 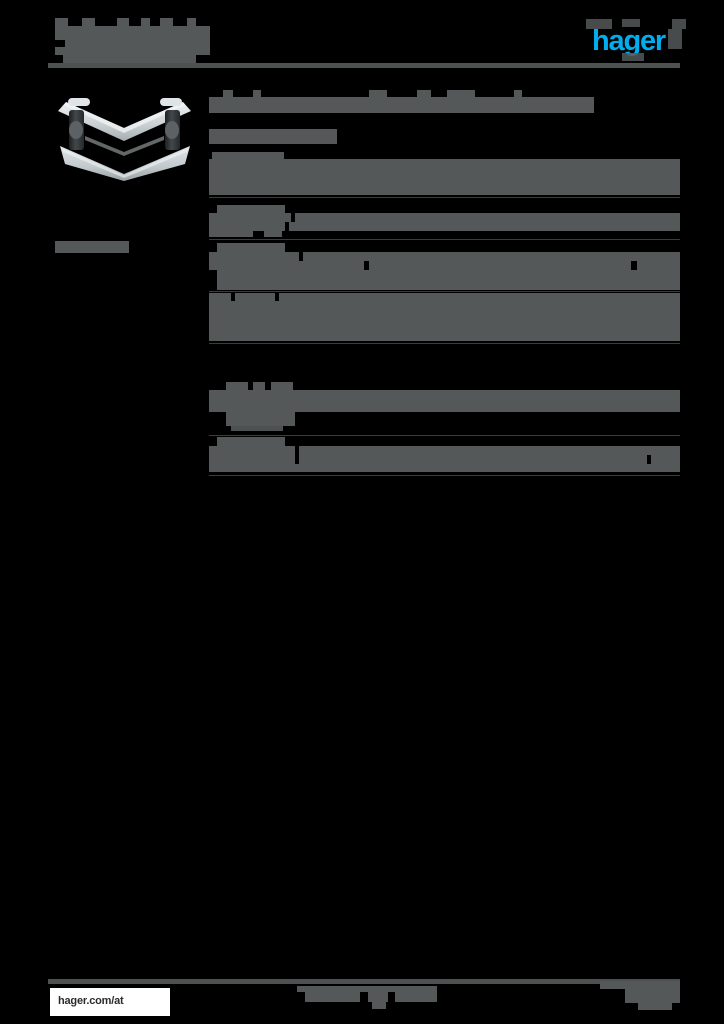 What do you see at coordinates (364, 65) in the screenshot?
I see `header-divider` at bounding box center [364, 65].